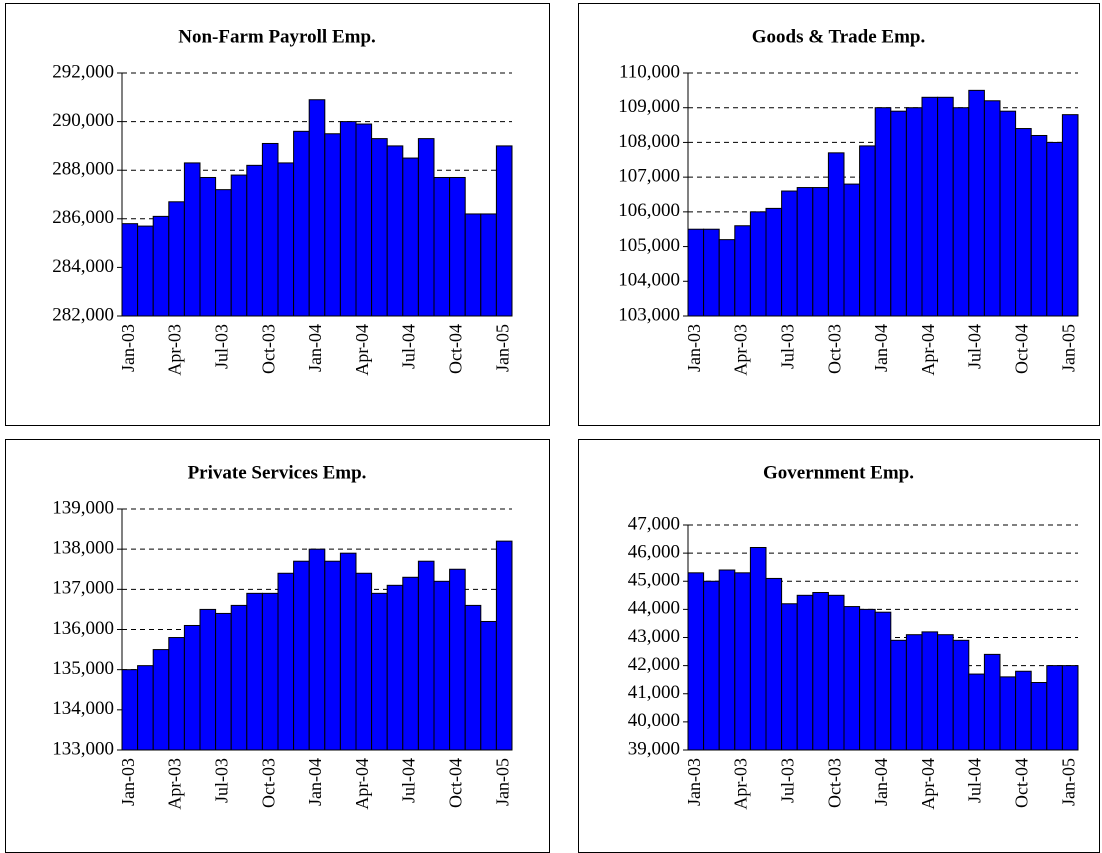 Image resolution: width=1102 pixels, height=853 pixels. I want to click on y-tick-label: 134,000, so click(83, 708).